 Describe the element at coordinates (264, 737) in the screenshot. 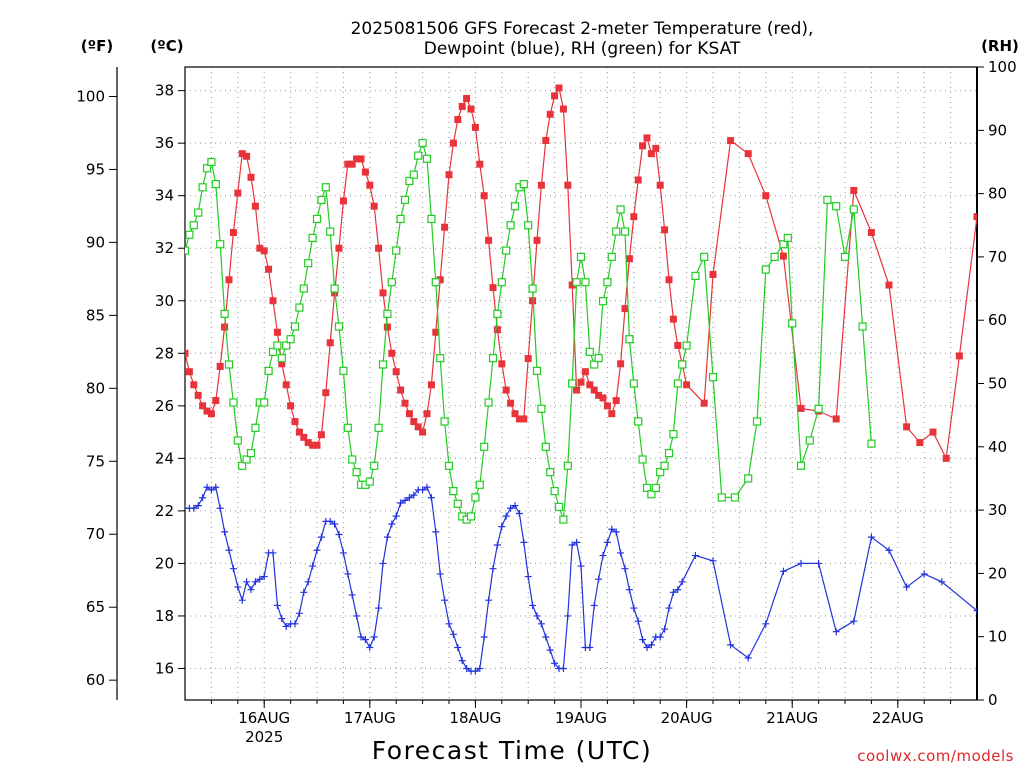

I see `x-tick-year-label: 2025` at that location.